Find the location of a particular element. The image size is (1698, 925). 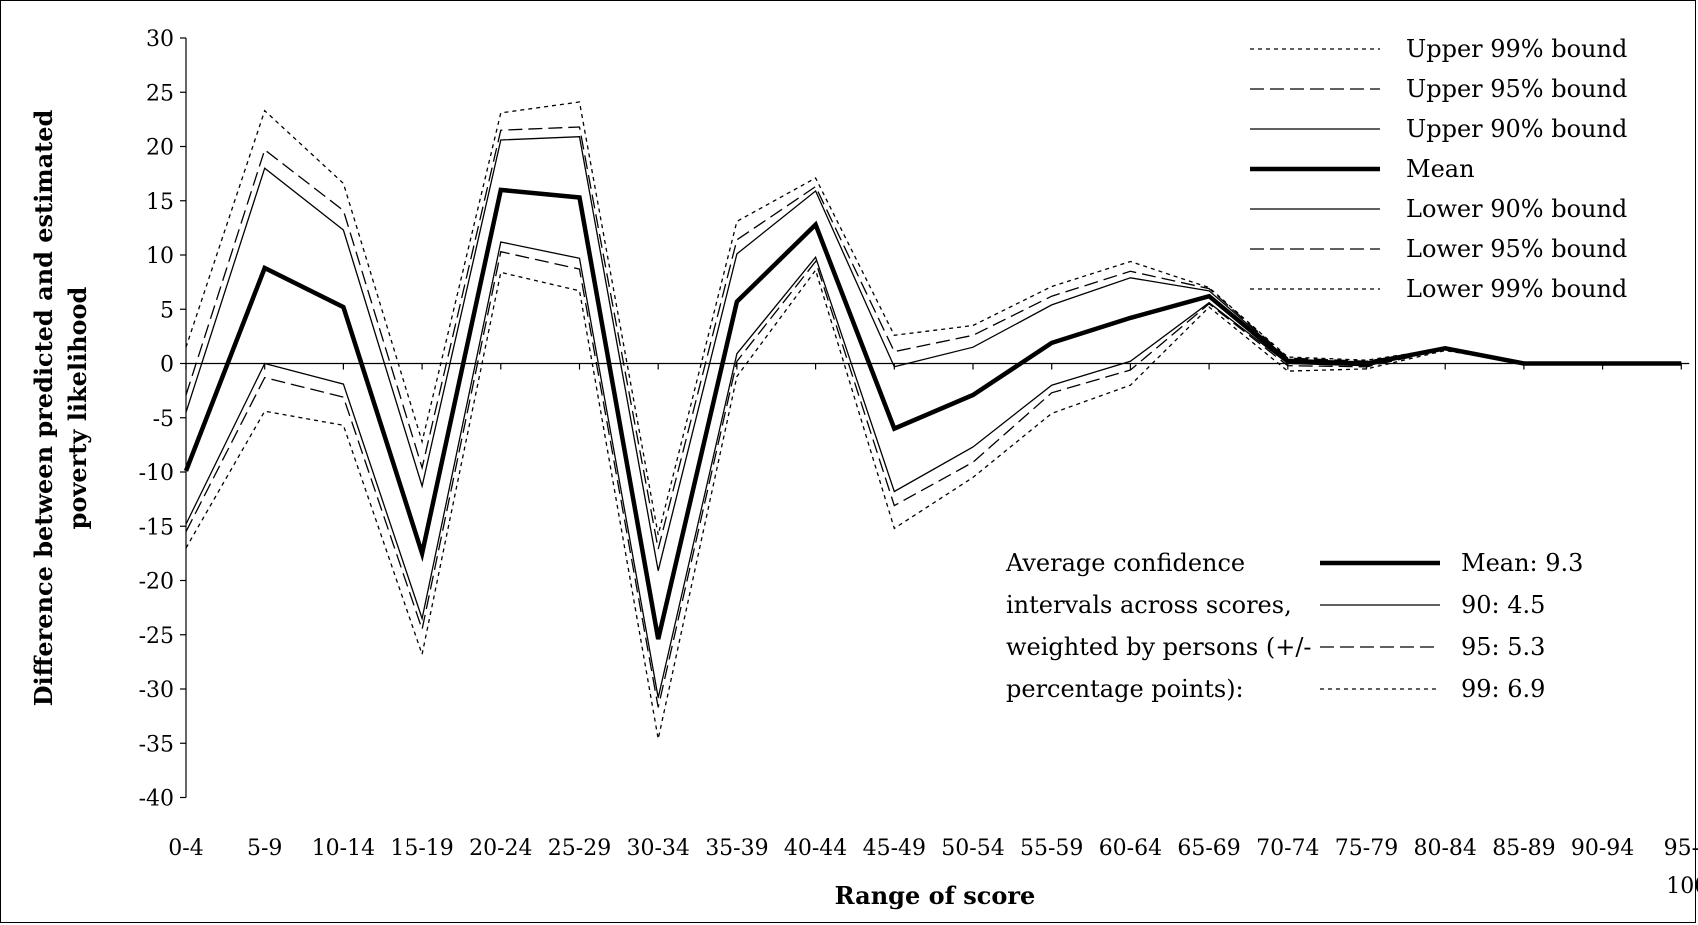

x-tick-label: 30-34 is located at coordinates (657, 848).